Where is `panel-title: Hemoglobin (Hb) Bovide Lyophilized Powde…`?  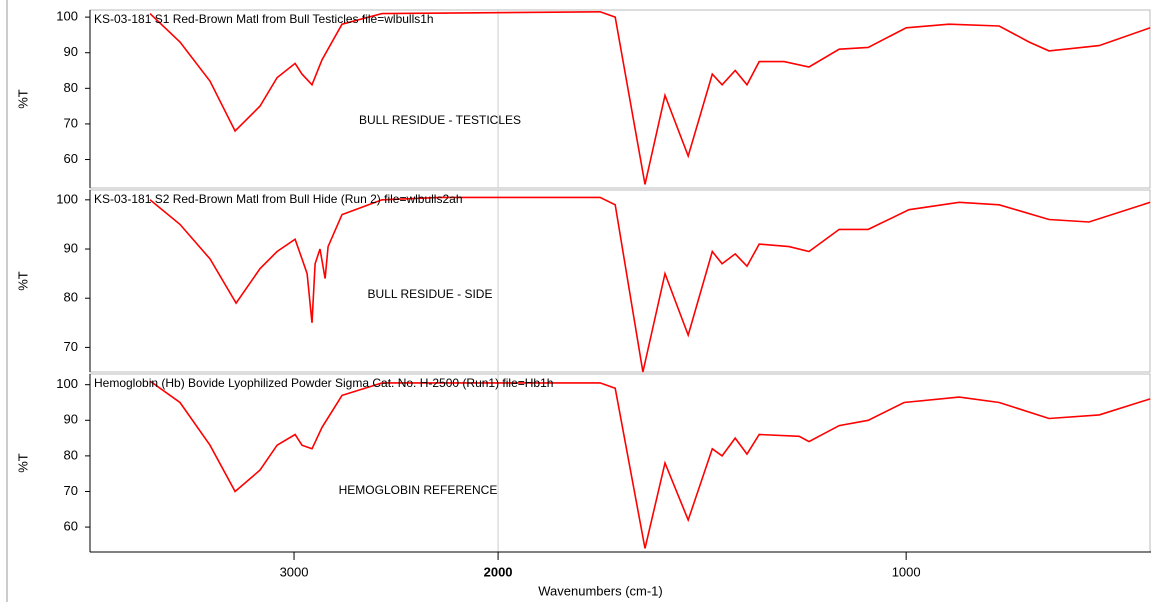 panel-title: Hemoglobin (Hb) Bovide Lyophilized Powde… is located at coordinates (323, 383).